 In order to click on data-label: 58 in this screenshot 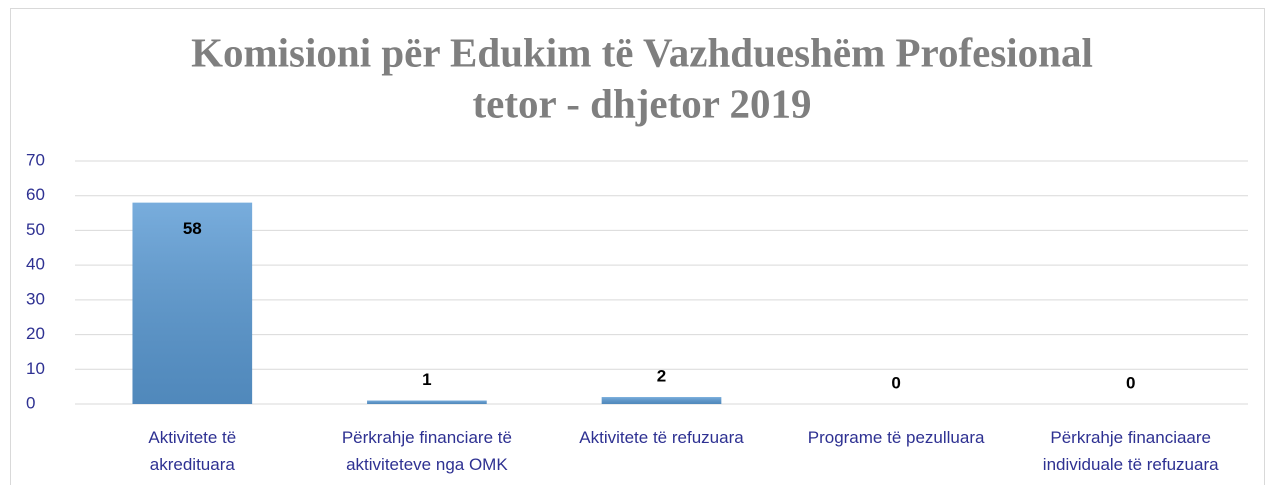, I will do `click(192, 228)`.